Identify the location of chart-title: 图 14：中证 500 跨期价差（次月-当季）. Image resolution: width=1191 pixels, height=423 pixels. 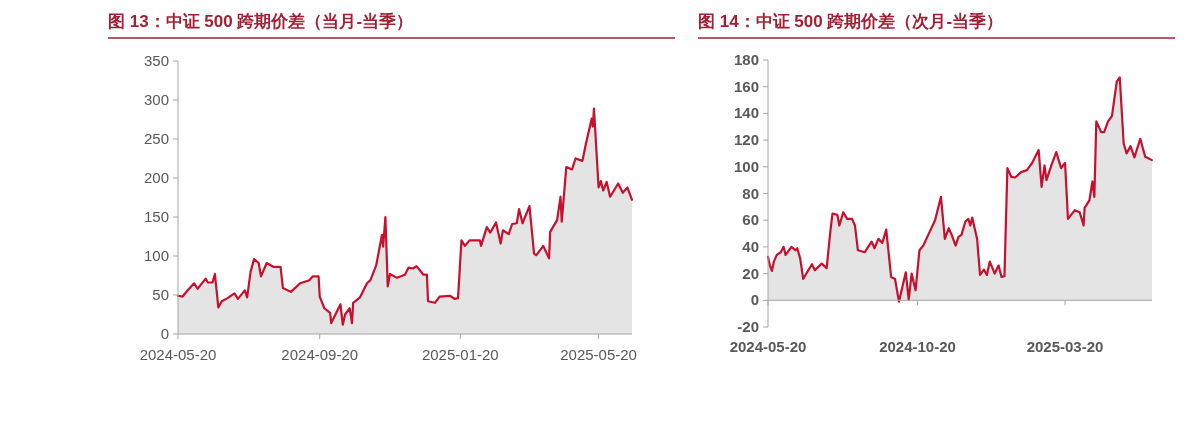
(851, 21).